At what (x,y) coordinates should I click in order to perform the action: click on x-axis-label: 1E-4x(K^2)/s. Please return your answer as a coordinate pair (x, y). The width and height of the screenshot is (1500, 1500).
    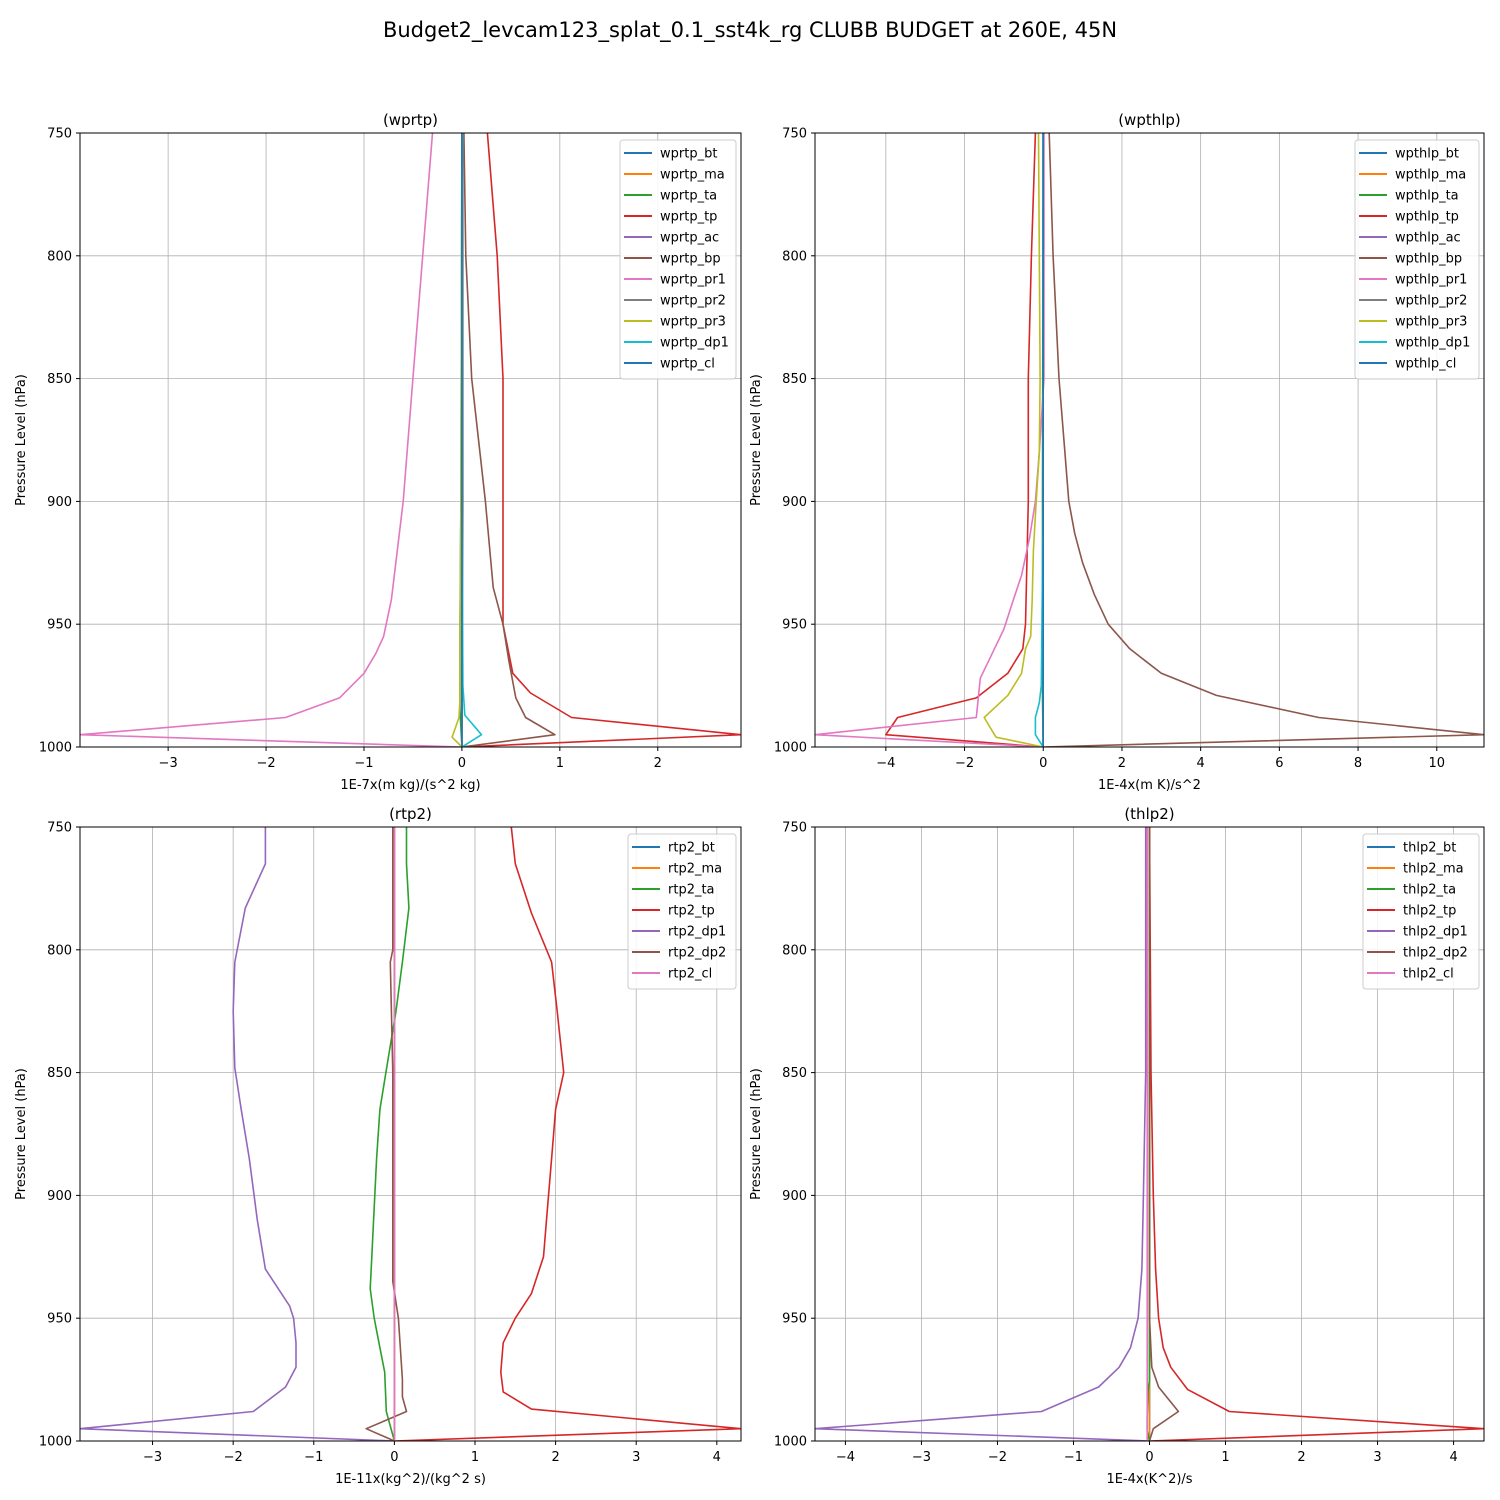
    Looking at the image, I should click on (1149, 1479).